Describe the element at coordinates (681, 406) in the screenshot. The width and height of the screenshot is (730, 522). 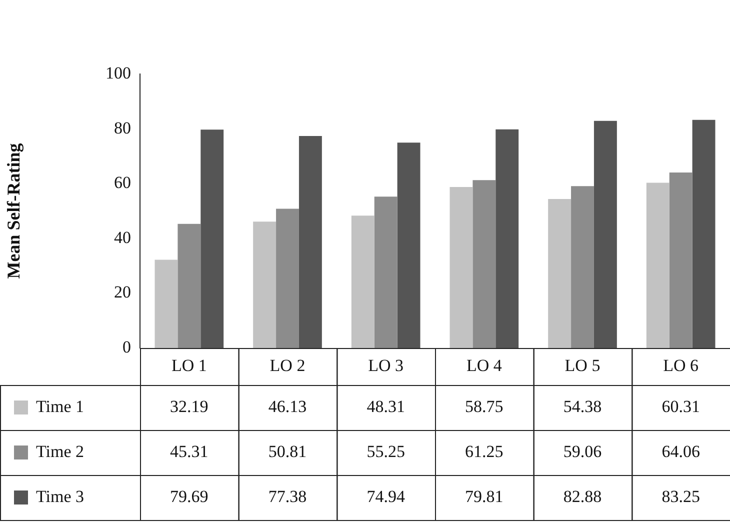
I see `data-label: 60.31` at that location.